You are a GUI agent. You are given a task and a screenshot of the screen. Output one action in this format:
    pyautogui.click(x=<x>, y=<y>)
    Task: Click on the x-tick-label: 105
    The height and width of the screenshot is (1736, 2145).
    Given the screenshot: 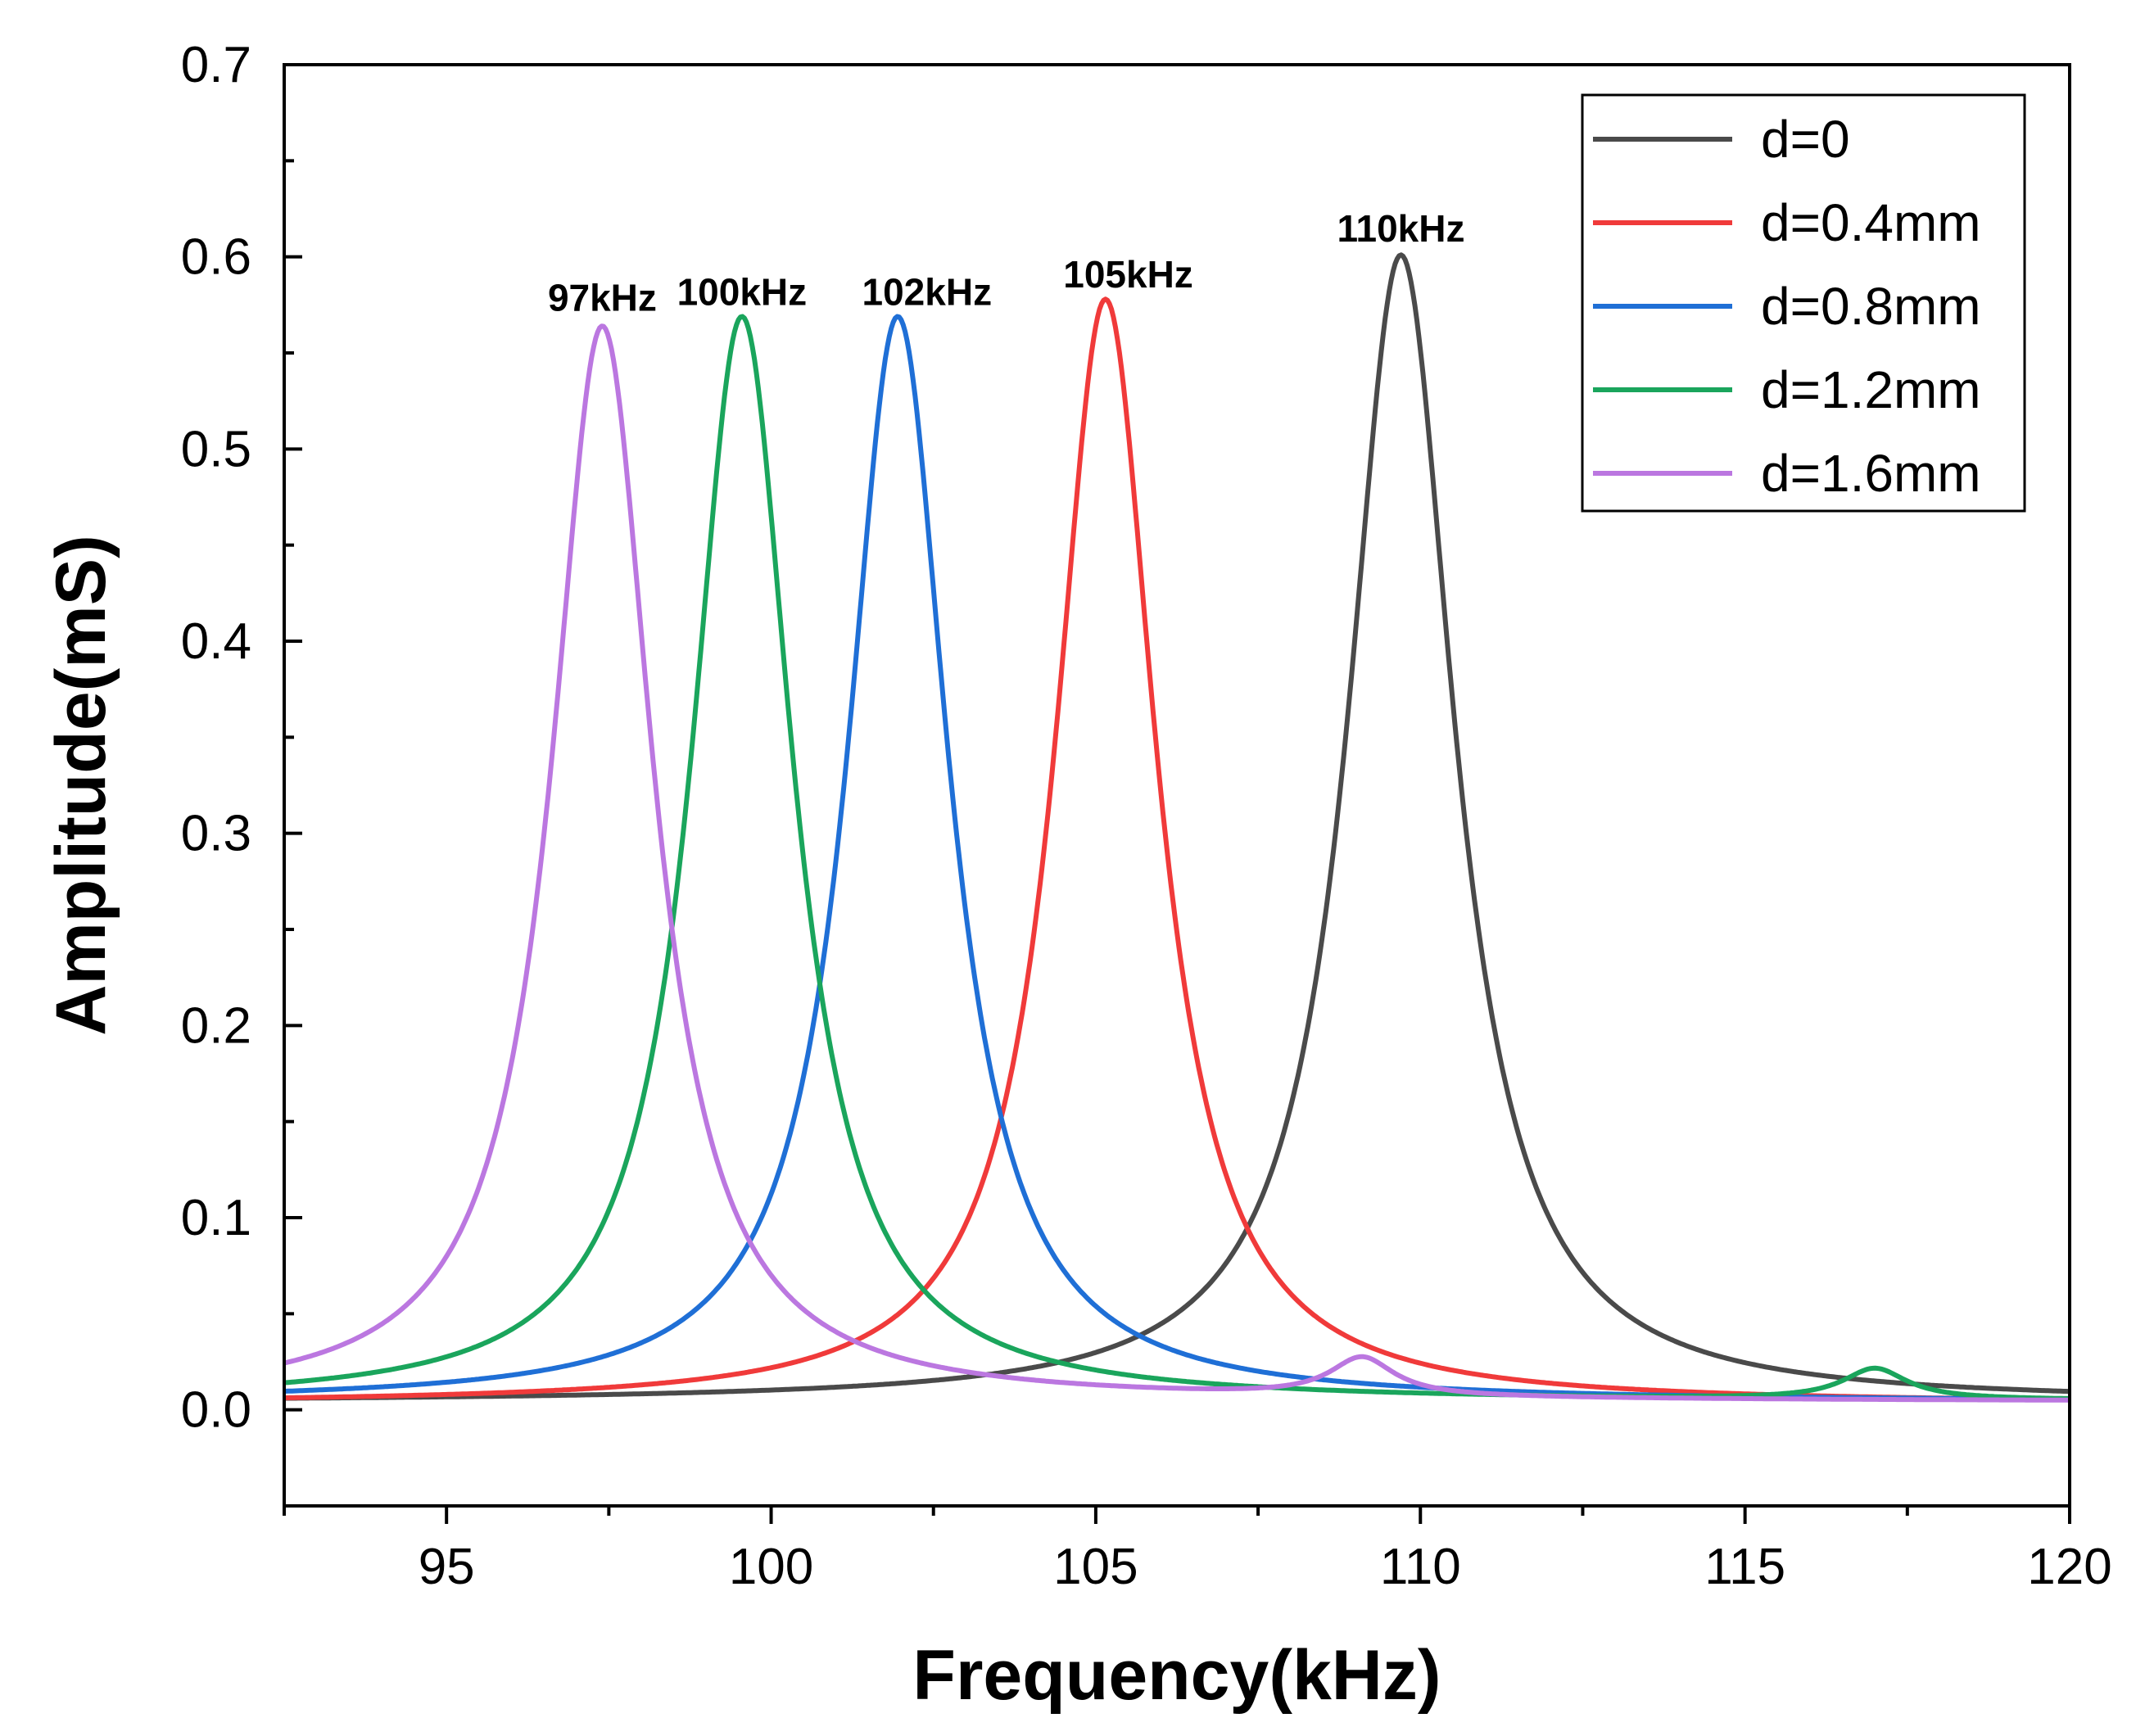 What is the action you would take?
    pyautogui.click(x=1095, y=1567)
    